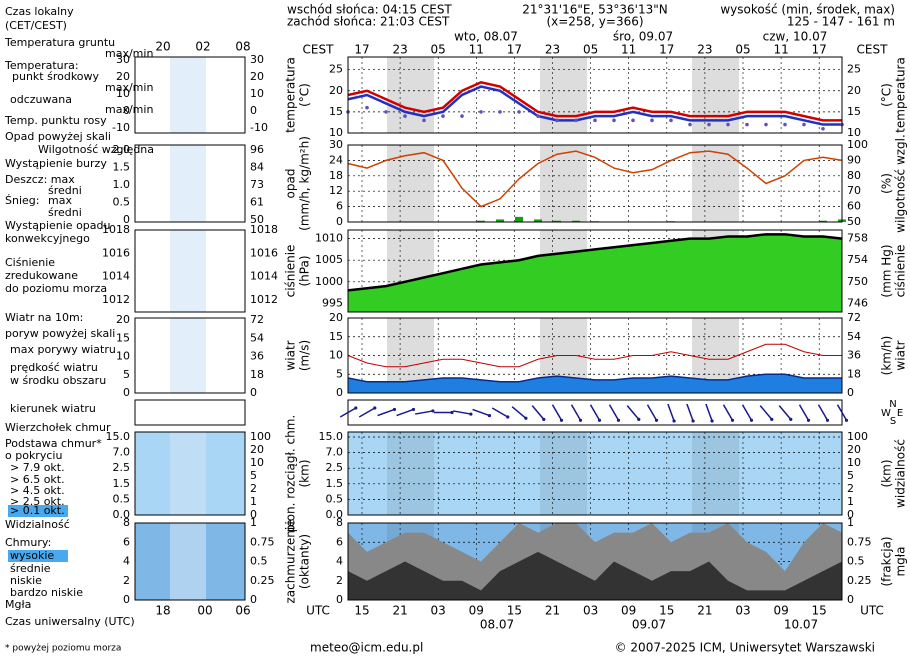 The height and width of the screenshot is (660, 910). What do you see at coordinates (854, 373) in the screenshot?
I see `y2-tick-label: 18` at bounding box center [854, 373].